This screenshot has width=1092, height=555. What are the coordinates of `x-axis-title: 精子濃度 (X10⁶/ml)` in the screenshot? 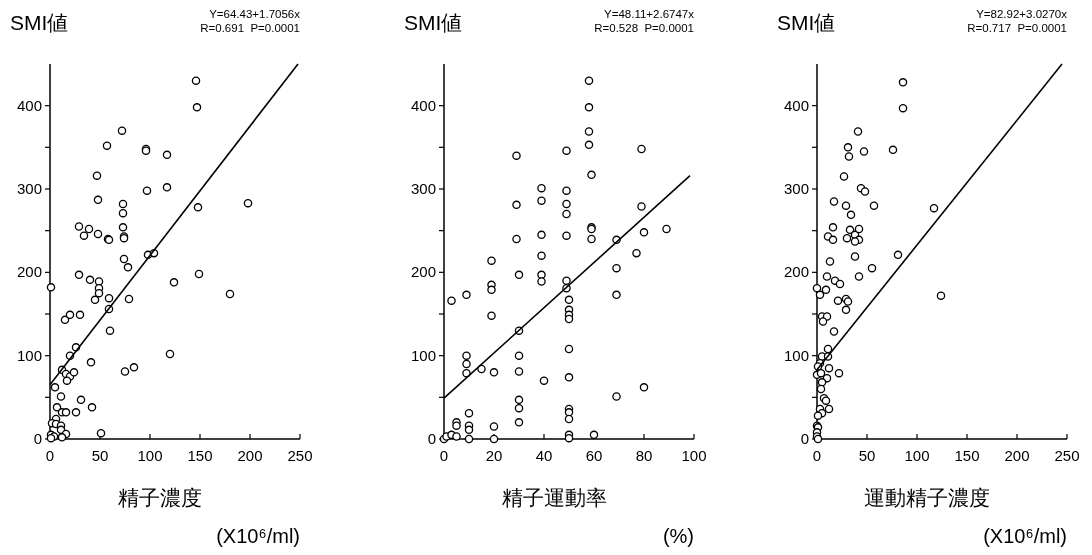 It's located at (209, 516).